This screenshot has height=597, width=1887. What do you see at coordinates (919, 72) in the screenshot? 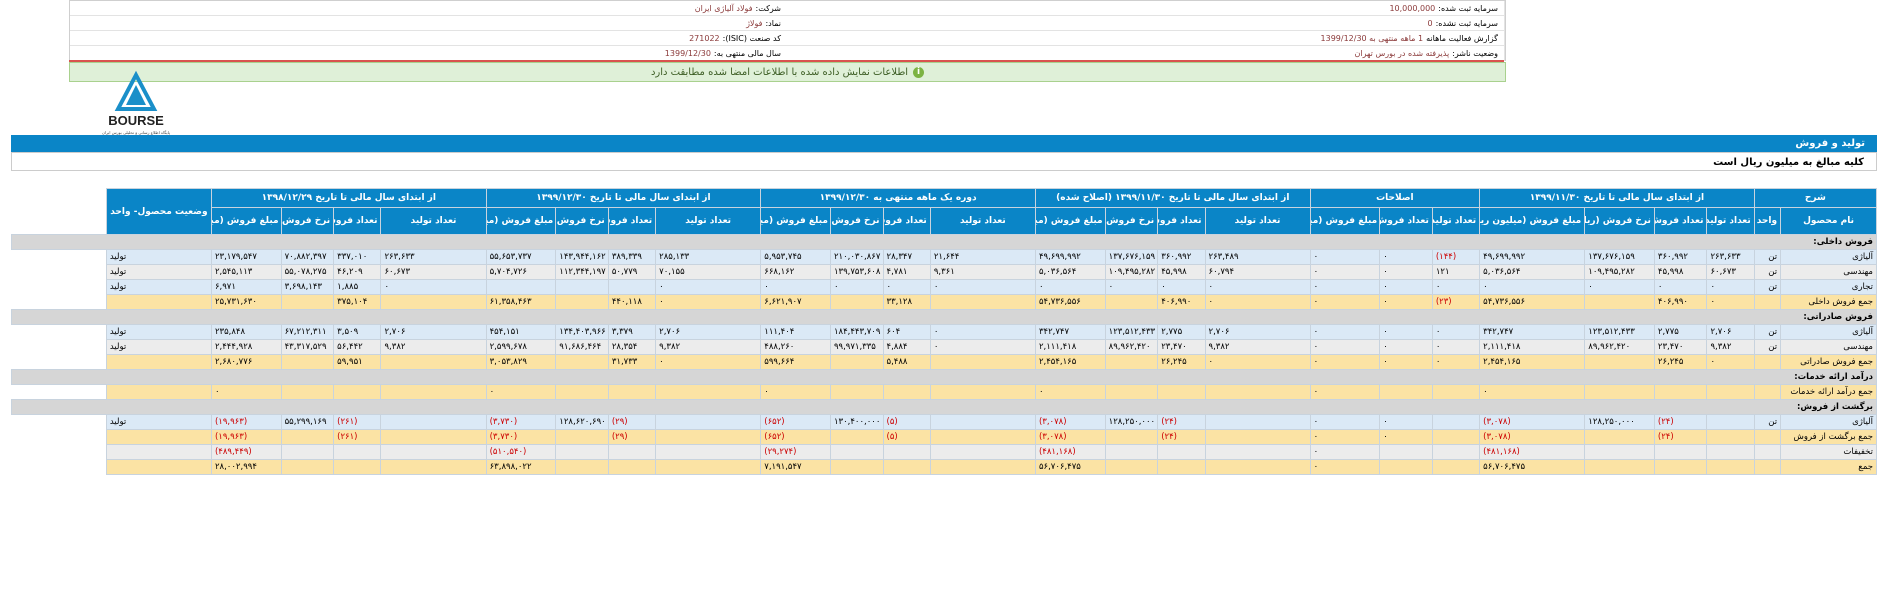
I see `info-icon: i` at bounding box center [919, 72].